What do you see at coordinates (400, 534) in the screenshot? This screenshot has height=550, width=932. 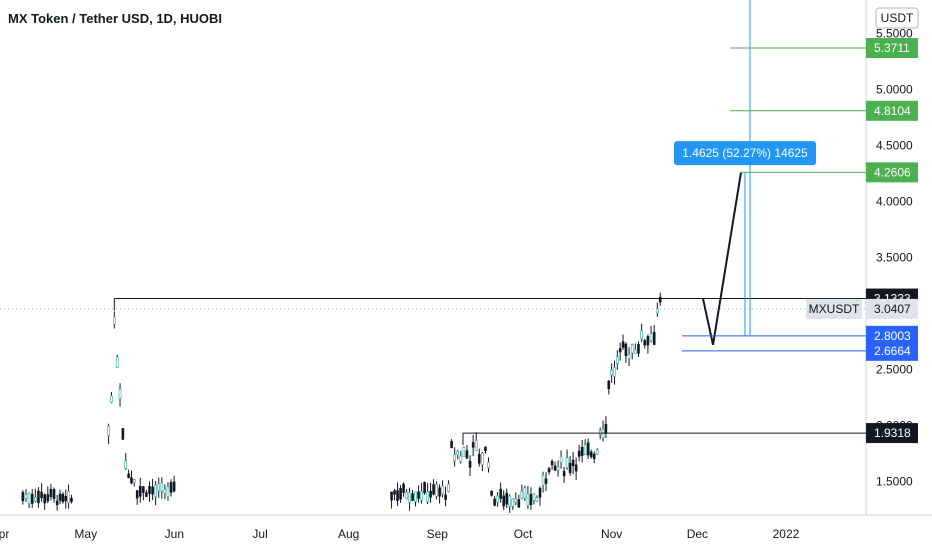 I see `time-axis: Apr May Jun Jul Aug Sep Oct Nov Dec 2022` at bounding box center [400, 534].